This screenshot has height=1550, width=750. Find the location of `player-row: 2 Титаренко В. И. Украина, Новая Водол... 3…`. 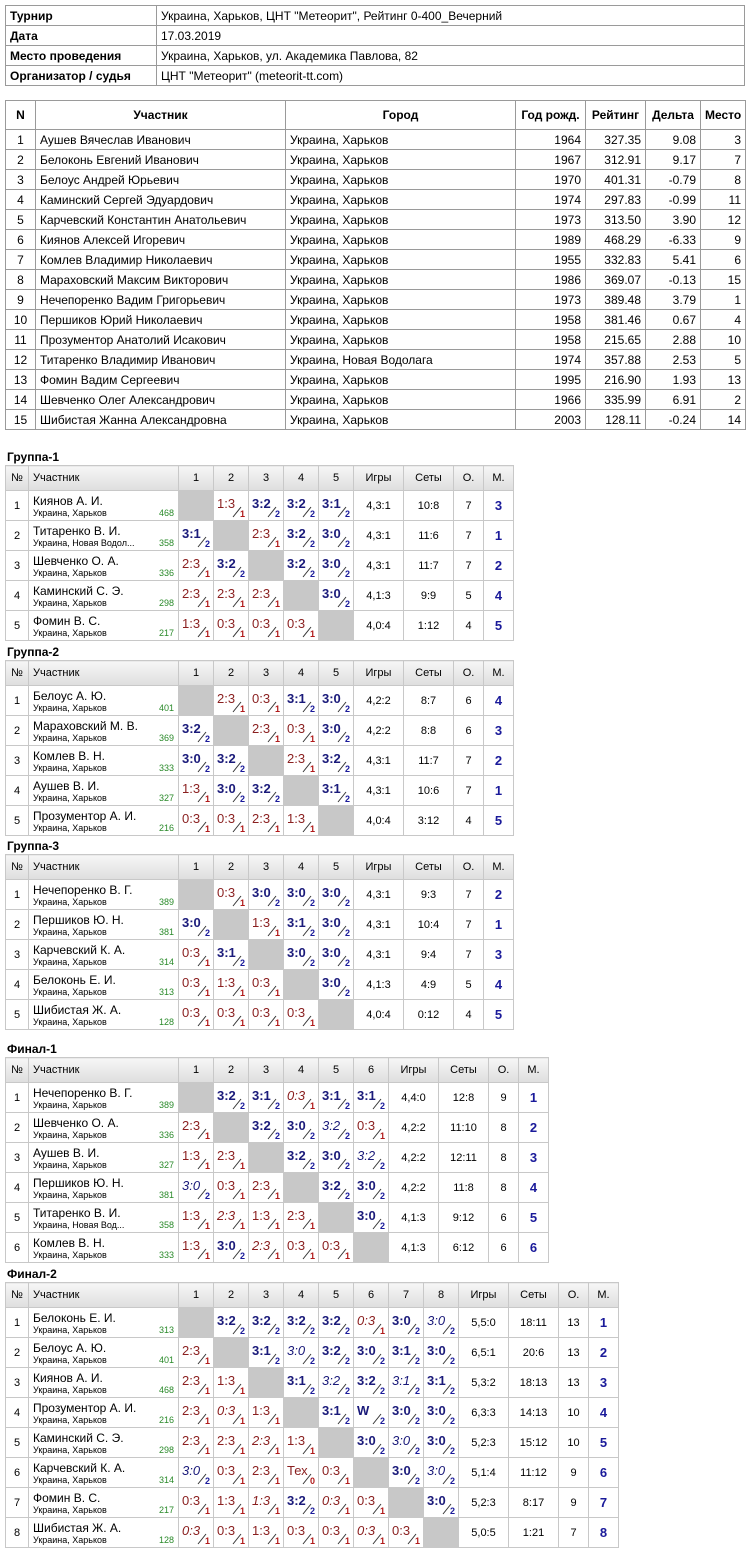

player-row: 2 Титаренко В. И. Украина, Новая Водол... 3… is located at coordinates (259, 535).